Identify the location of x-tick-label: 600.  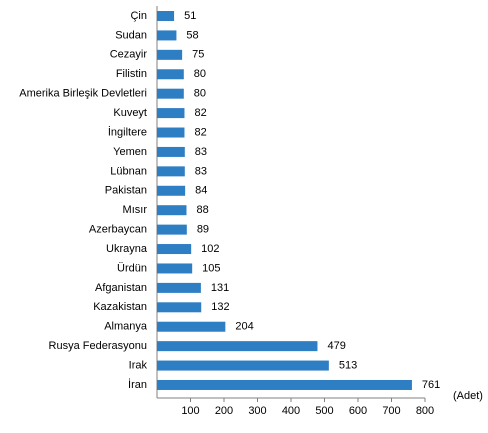
(358, 411).